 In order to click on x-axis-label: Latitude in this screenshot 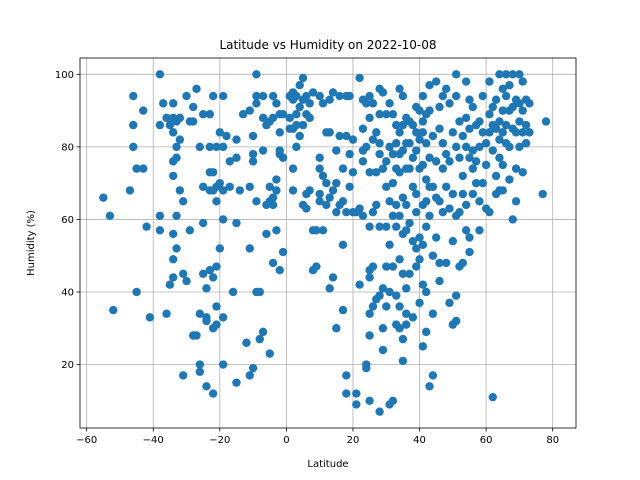, I will do `click(327, 464)`.